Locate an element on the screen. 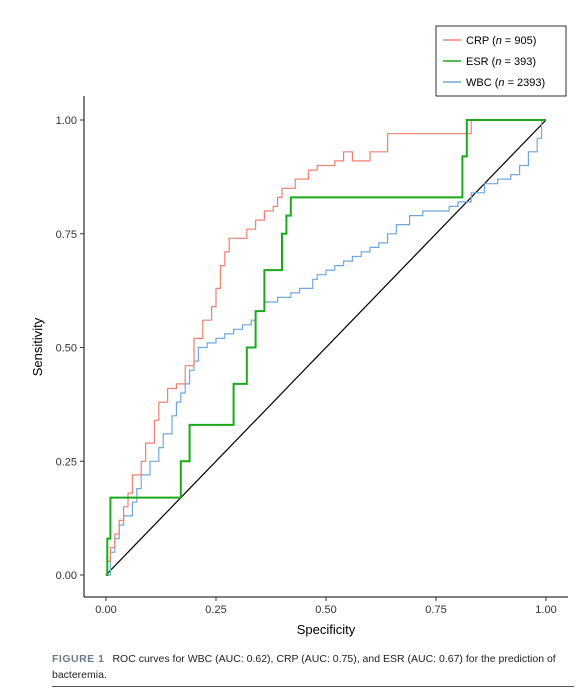 This screenshot has height=696, width=586. x-tick-label: 0.00 is located at coordinates (105, 610).